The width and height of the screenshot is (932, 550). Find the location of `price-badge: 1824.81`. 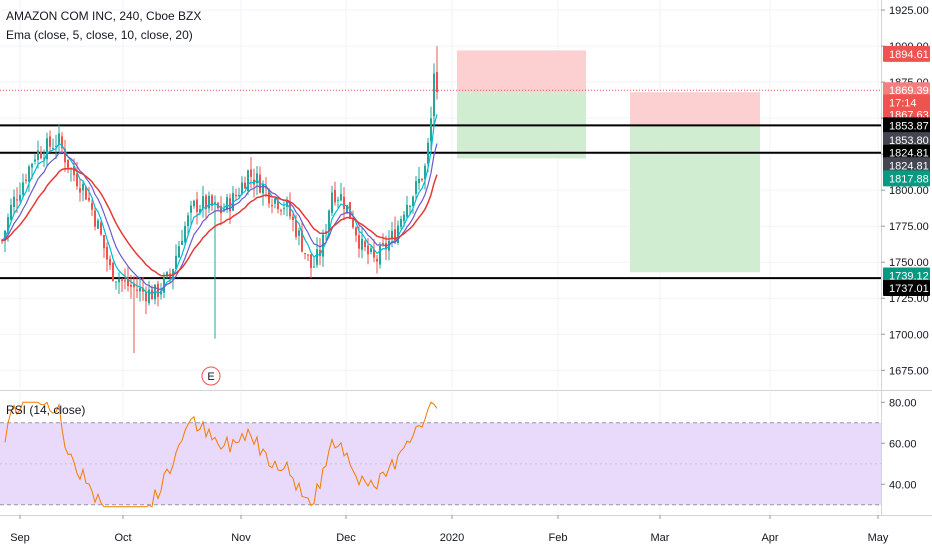

price-badge: 1824.81 is located at coordinates (906, 152).